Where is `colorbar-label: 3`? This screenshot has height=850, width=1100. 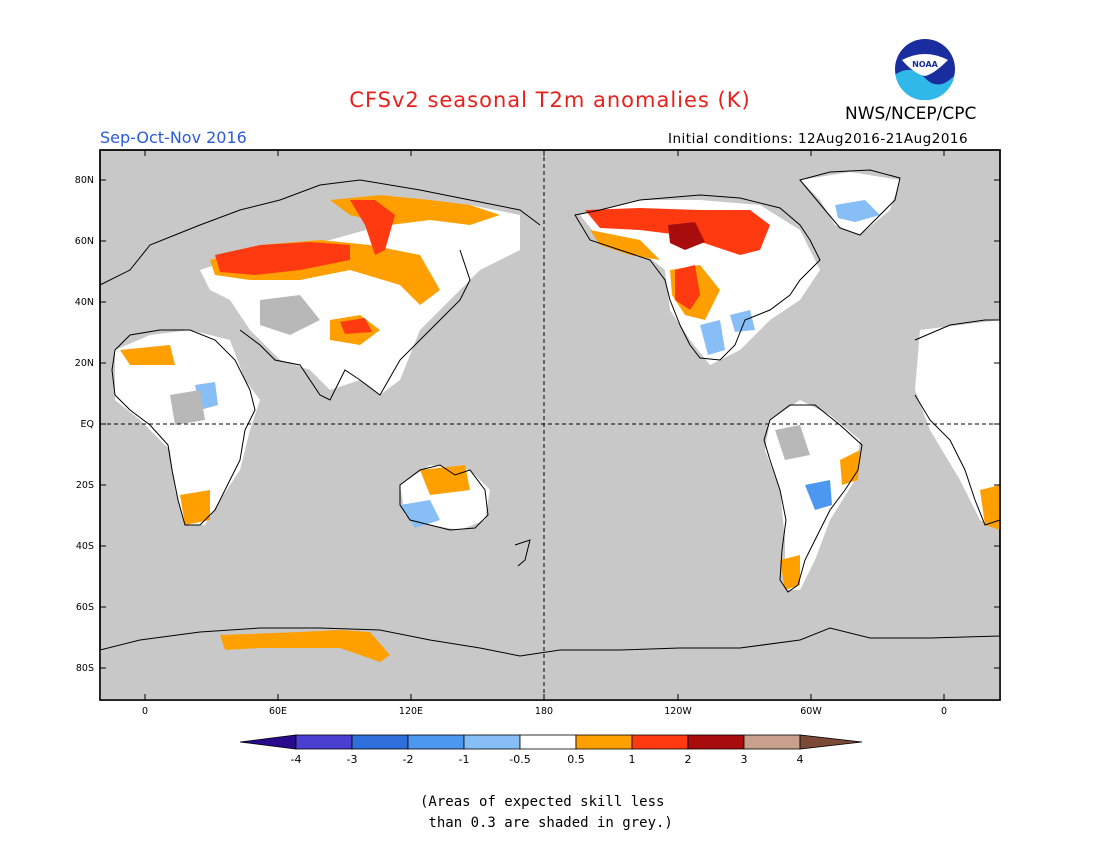 colorbar-label: 3 is located at coordinates (744, 759).